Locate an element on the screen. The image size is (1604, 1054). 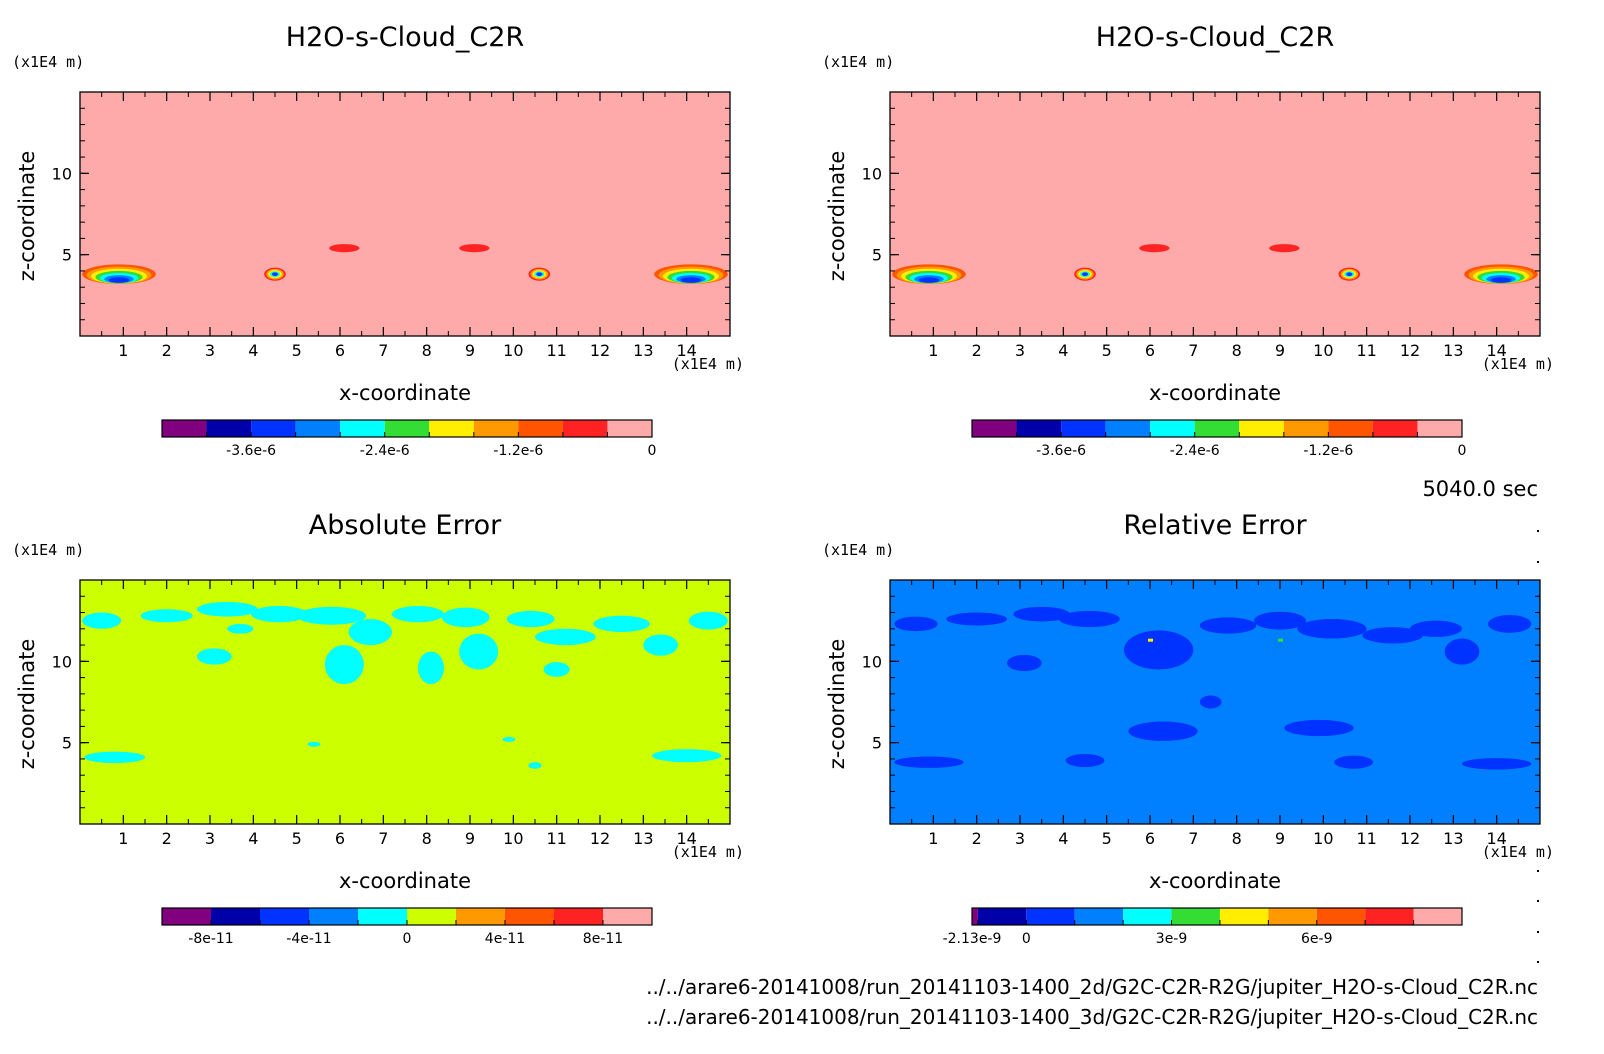
field is located at coordinates (1213, 688).